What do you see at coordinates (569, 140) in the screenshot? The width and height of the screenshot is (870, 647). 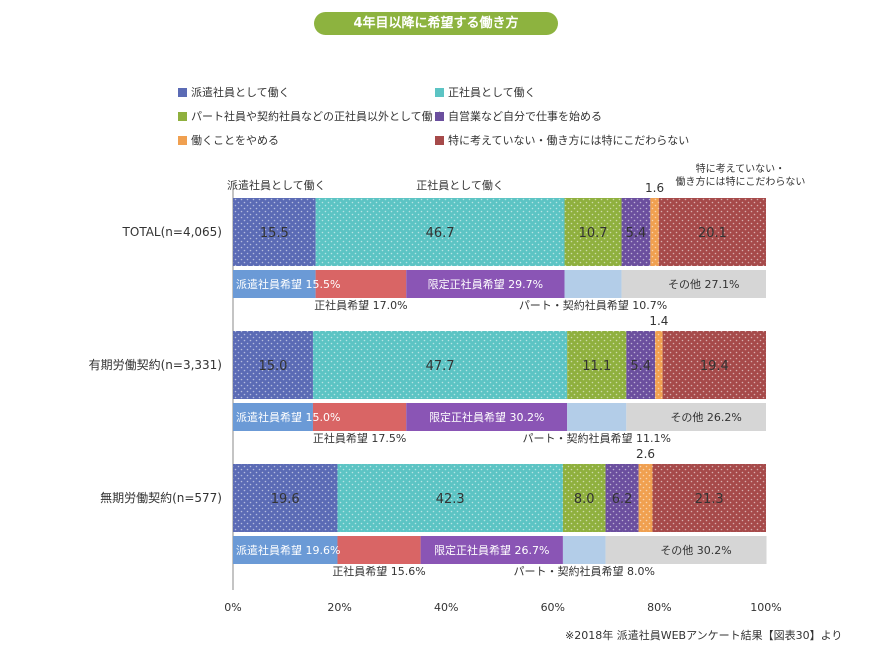 I see `legend-label: 特に考えていない・働き方には特にこだわらない` at bounding box center [569, 140].